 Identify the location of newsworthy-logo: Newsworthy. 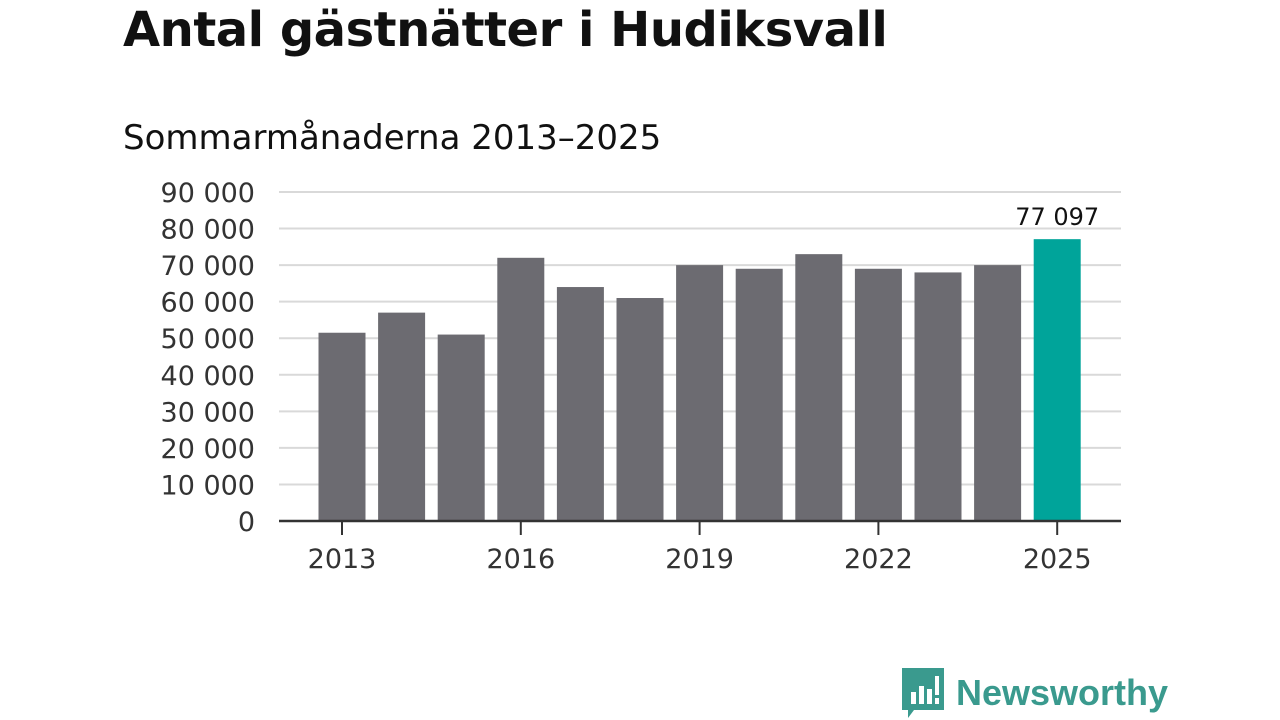
(1035, 693).